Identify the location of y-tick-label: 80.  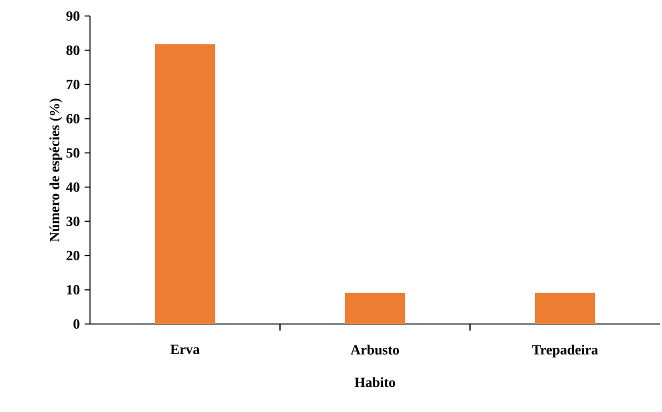
(73, 50).